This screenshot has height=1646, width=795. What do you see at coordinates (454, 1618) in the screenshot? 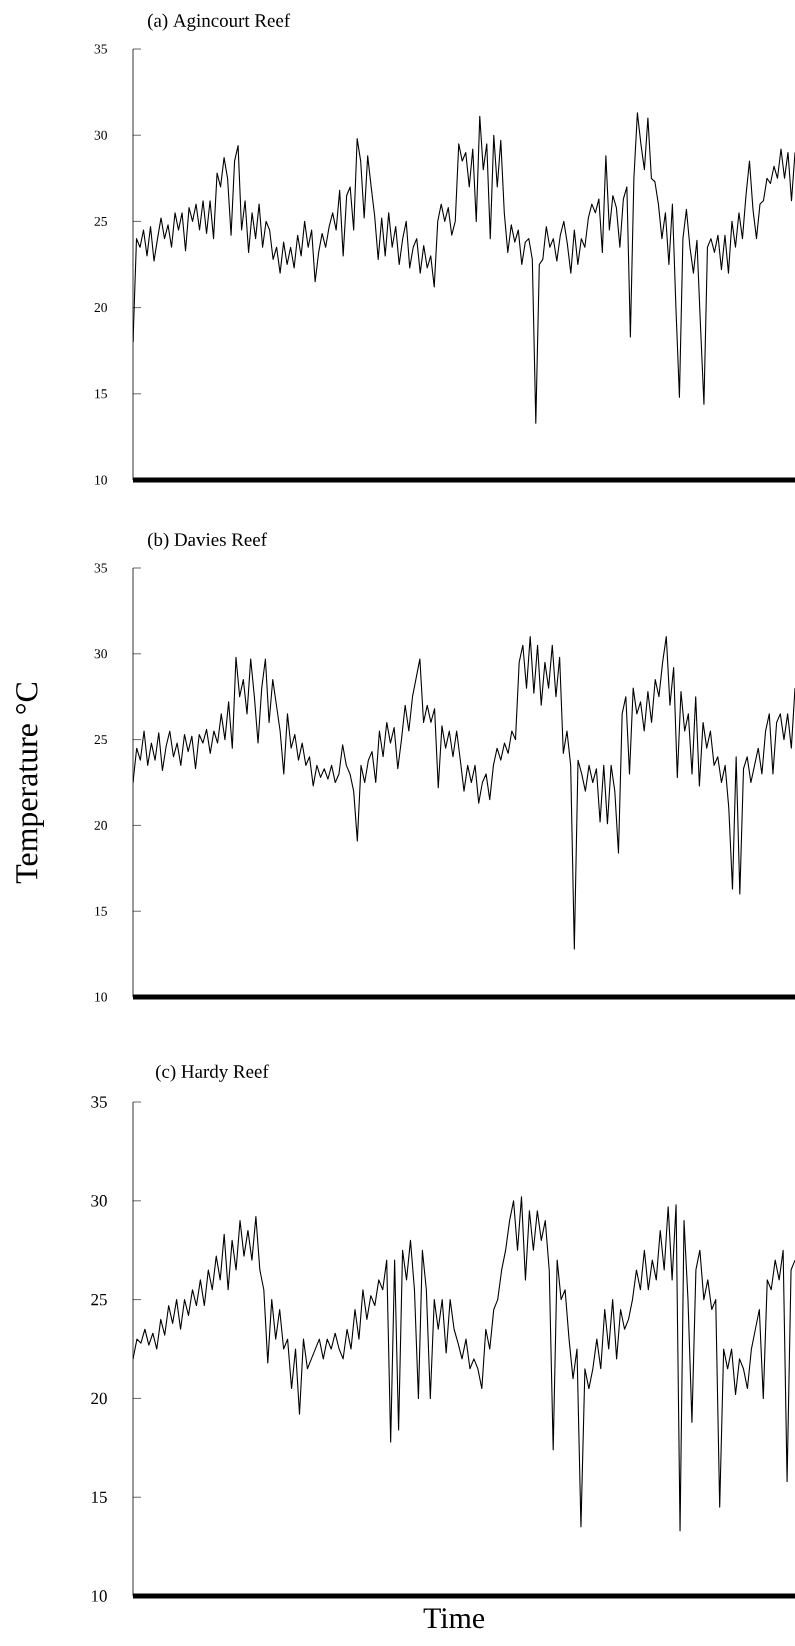
I see `x-axis-title: Time` at bounding box center [454, 1618].